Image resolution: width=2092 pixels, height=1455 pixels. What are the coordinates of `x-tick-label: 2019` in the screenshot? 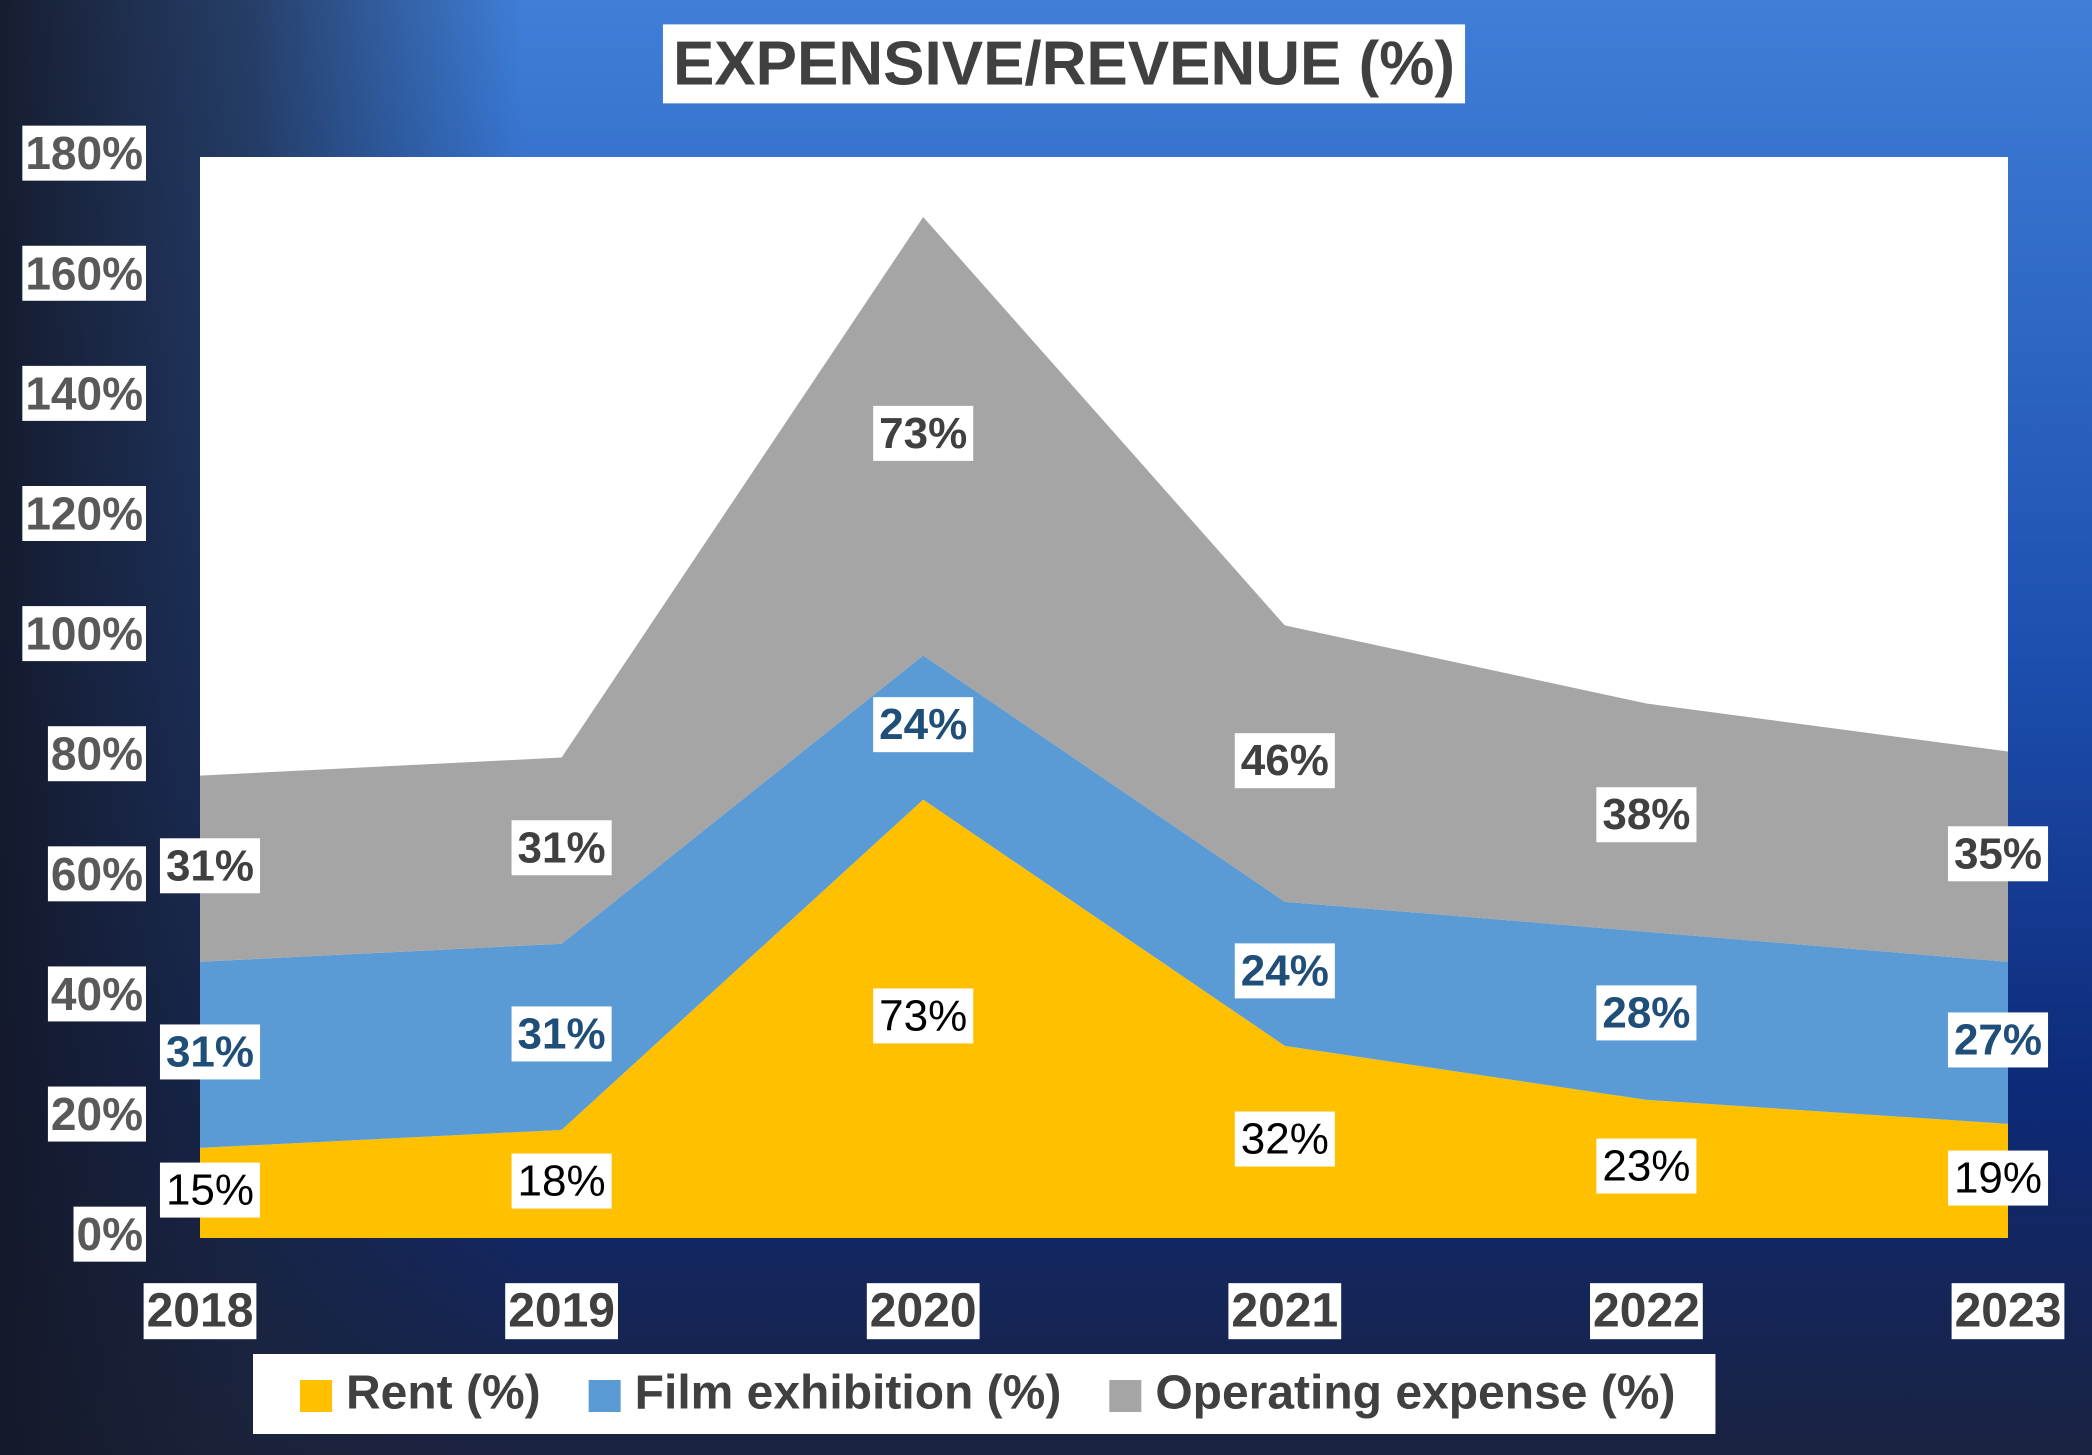 It's located at (561, 1311).